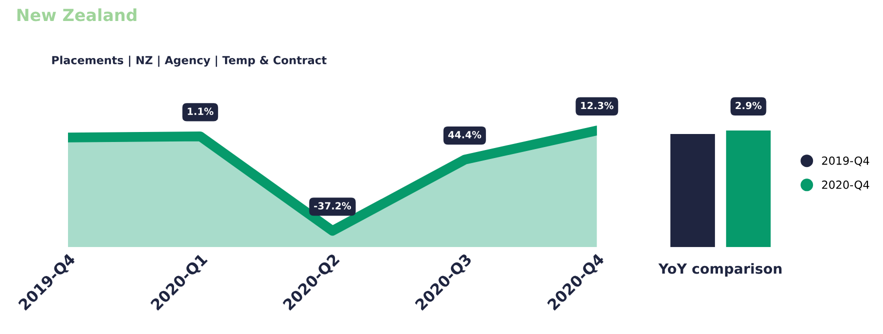 Image resolution: width=883 pixels, height=334 pixels. I want to click on annotation: -37.2%, so click(333, 206).